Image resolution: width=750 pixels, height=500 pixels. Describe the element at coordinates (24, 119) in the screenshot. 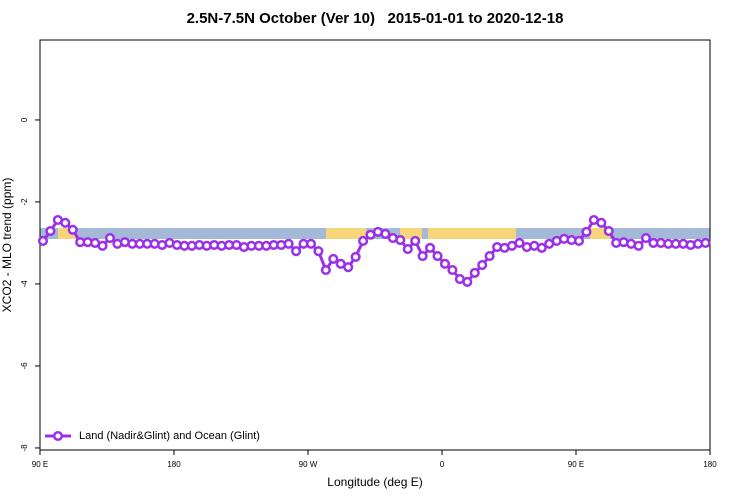

I see `y-tick-label: 0` at that location.